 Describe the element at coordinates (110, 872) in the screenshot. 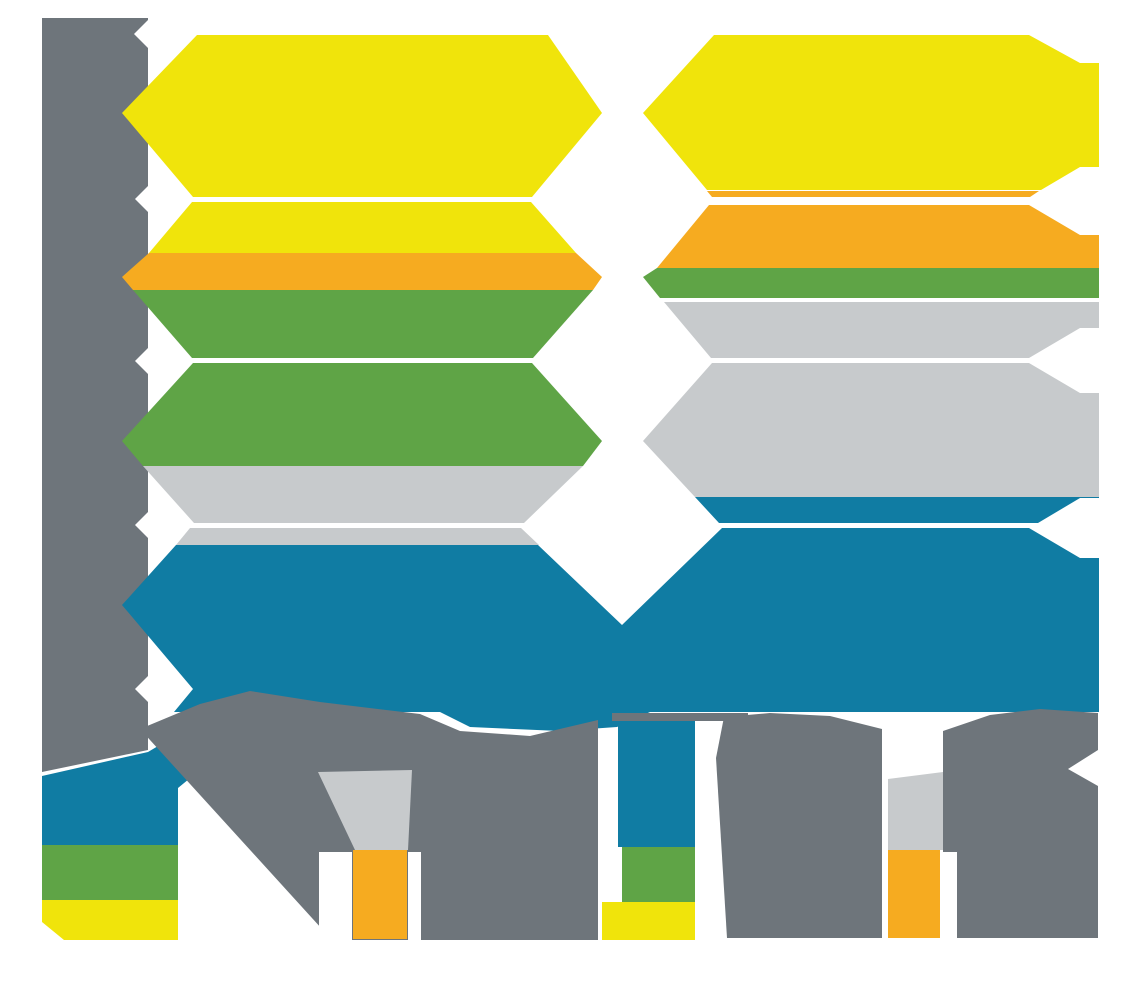

I see `bottom-left-bar-green` at that location.